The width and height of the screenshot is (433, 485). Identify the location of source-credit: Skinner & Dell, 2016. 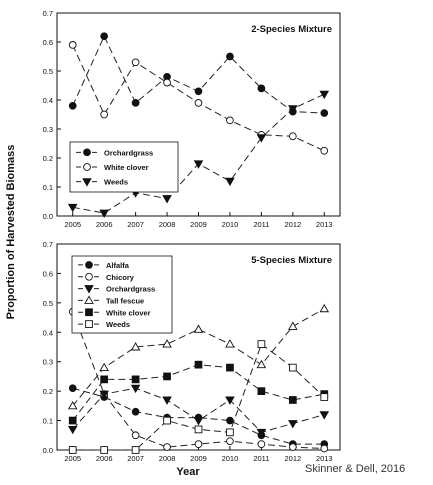
(355, 469).